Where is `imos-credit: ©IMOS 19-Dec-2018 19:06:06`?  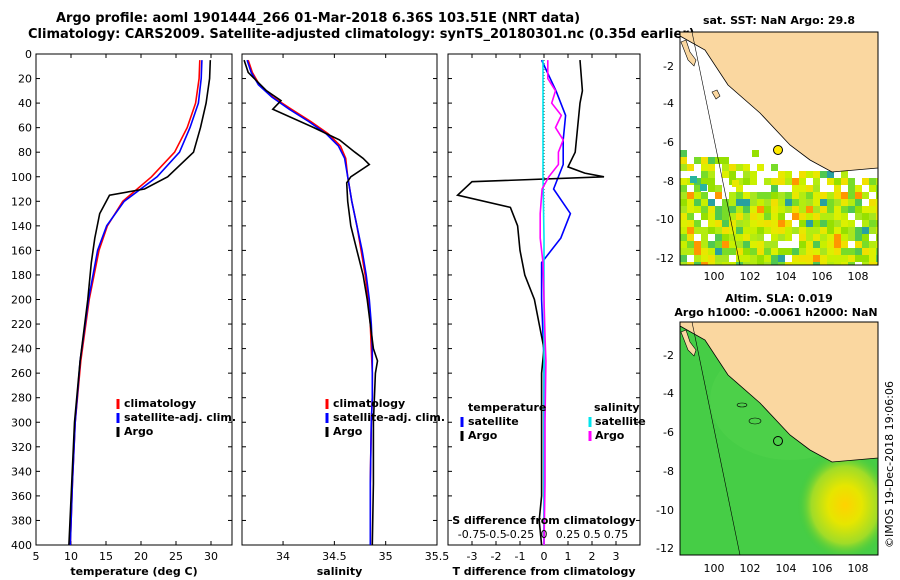
imos-credit: ©IMOS 19-Dec-2018 19:06:06 is located at coordinates (889, 464).